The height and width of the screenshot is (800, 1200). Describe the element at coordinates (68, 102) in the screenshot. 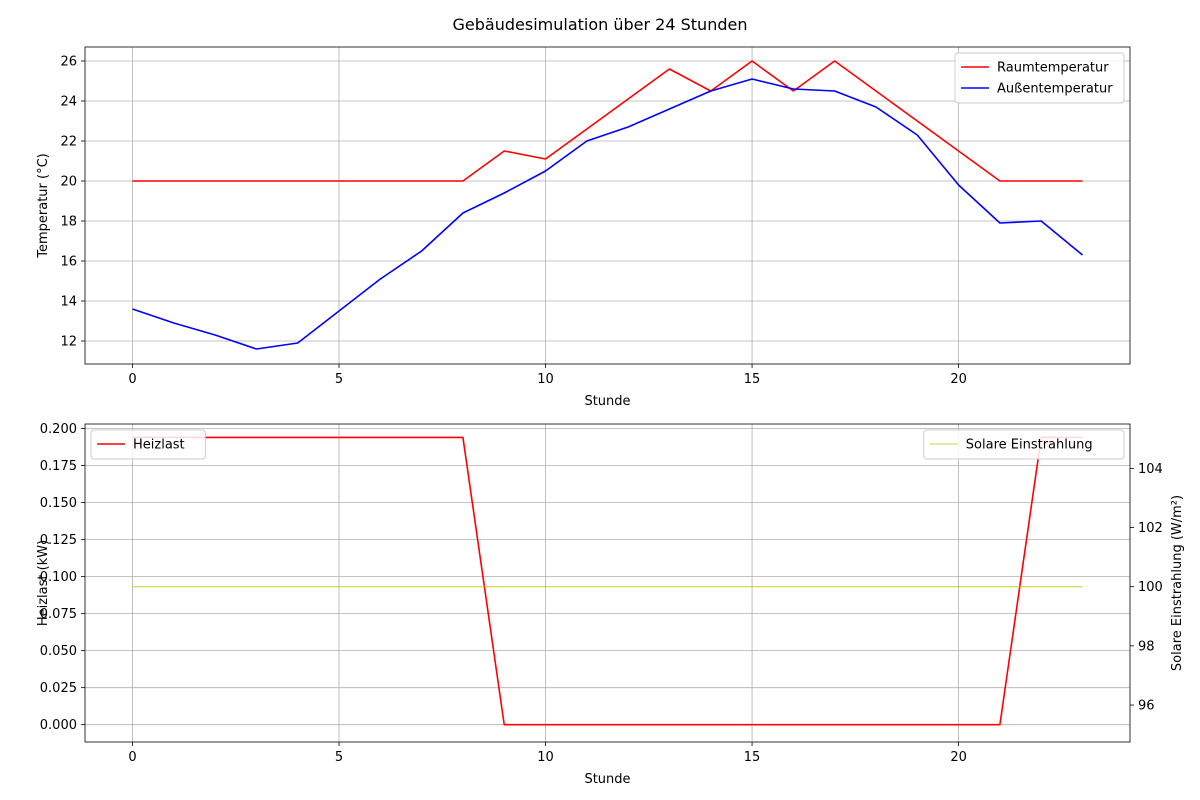

I see `y-tick-label: 24` at that location.